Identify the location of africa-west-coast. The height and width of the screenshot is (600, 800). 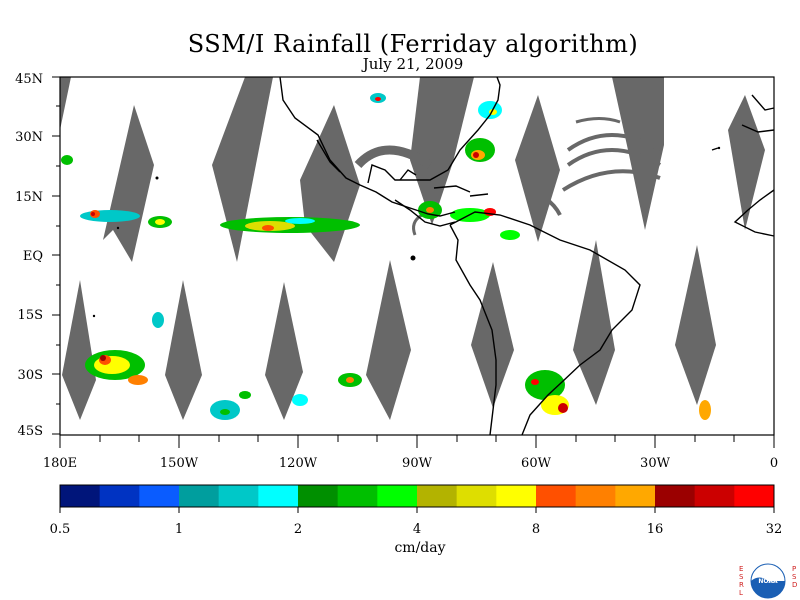
(754, 213).